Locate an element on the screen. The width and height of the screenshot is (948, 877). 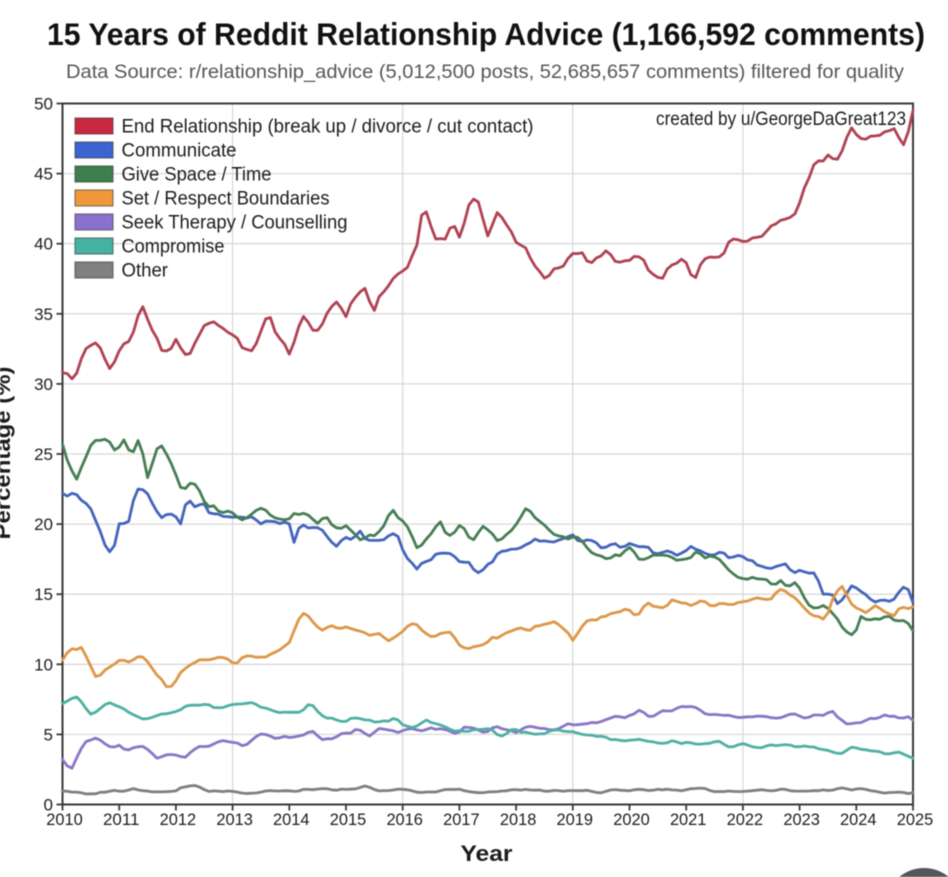
svg-text: Communicate is located at coordinates (179, 151).